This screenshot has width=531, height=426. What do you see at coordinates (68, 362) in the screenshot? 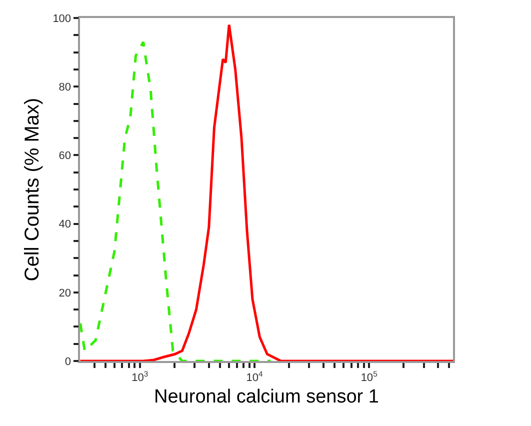
I see `y-tick-label: 0` at bounding box center [68, 362].